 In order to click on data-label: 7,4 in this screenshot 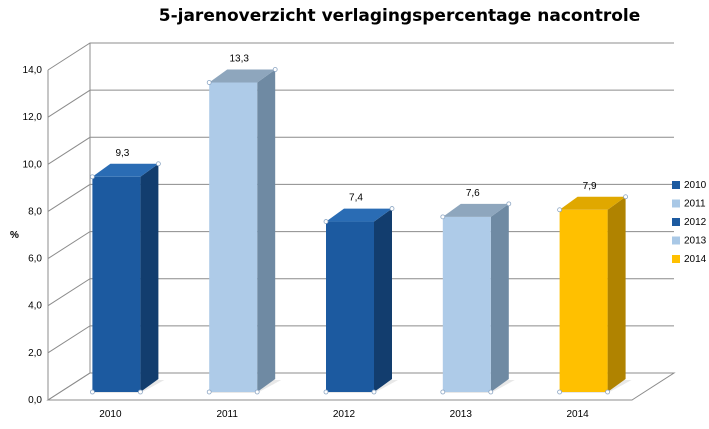, I will do `click(356, 198)`.